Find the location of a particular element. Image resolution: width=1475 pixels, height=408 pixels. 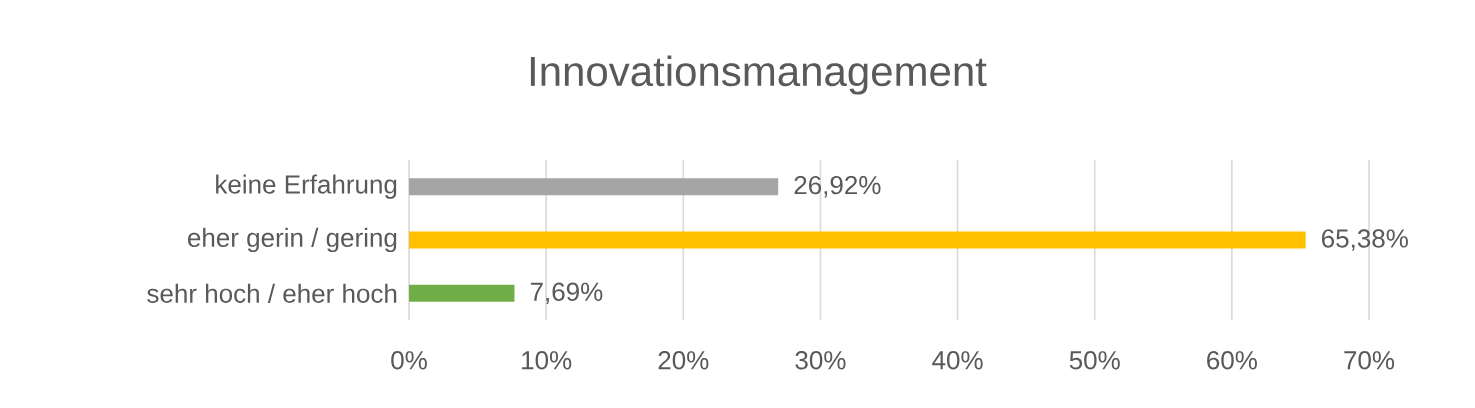

x-tick-label: 20% is located at coordinates (683, 360).